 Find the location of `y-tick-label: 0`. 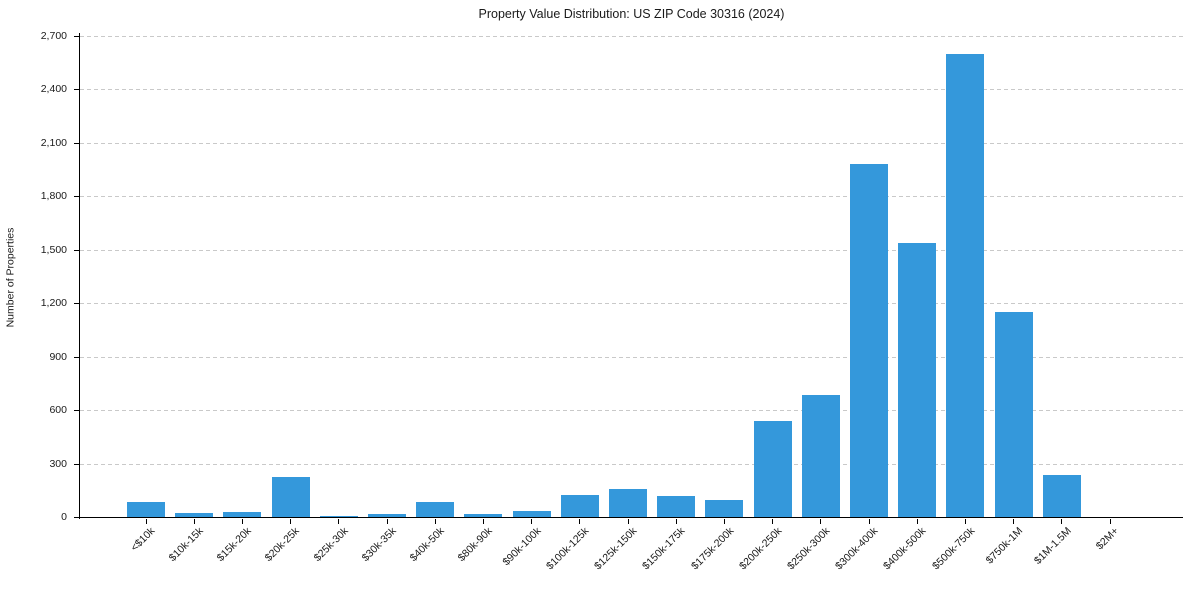

y-tick-label: 0 is located at coordinates (64, 517).